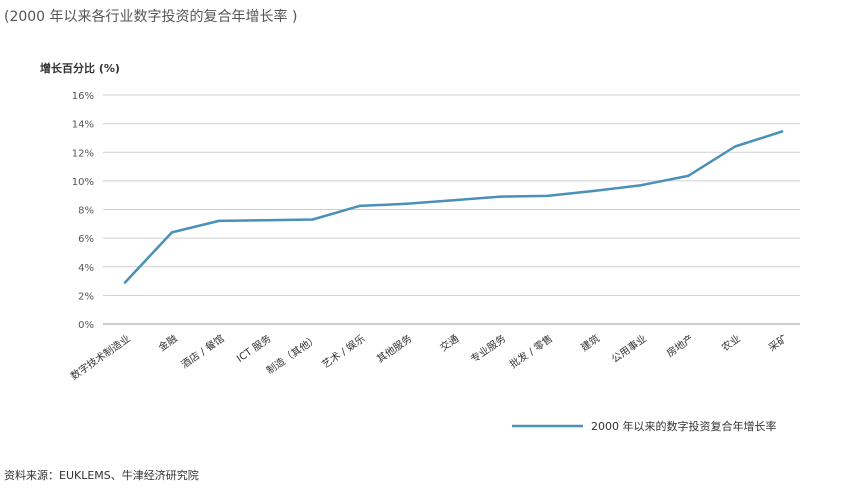  I want to click on y-tick-label: 4%, so click(86, 268).